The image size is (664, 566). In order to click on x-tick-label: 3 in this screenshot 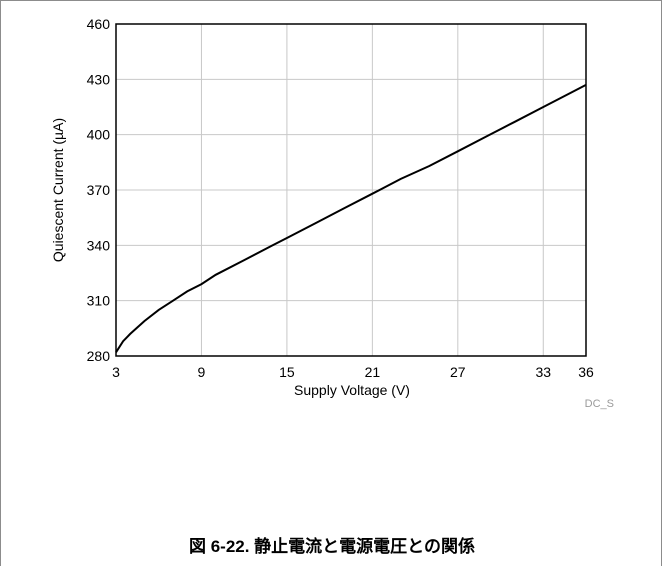, I will do `click(116, 372)`.